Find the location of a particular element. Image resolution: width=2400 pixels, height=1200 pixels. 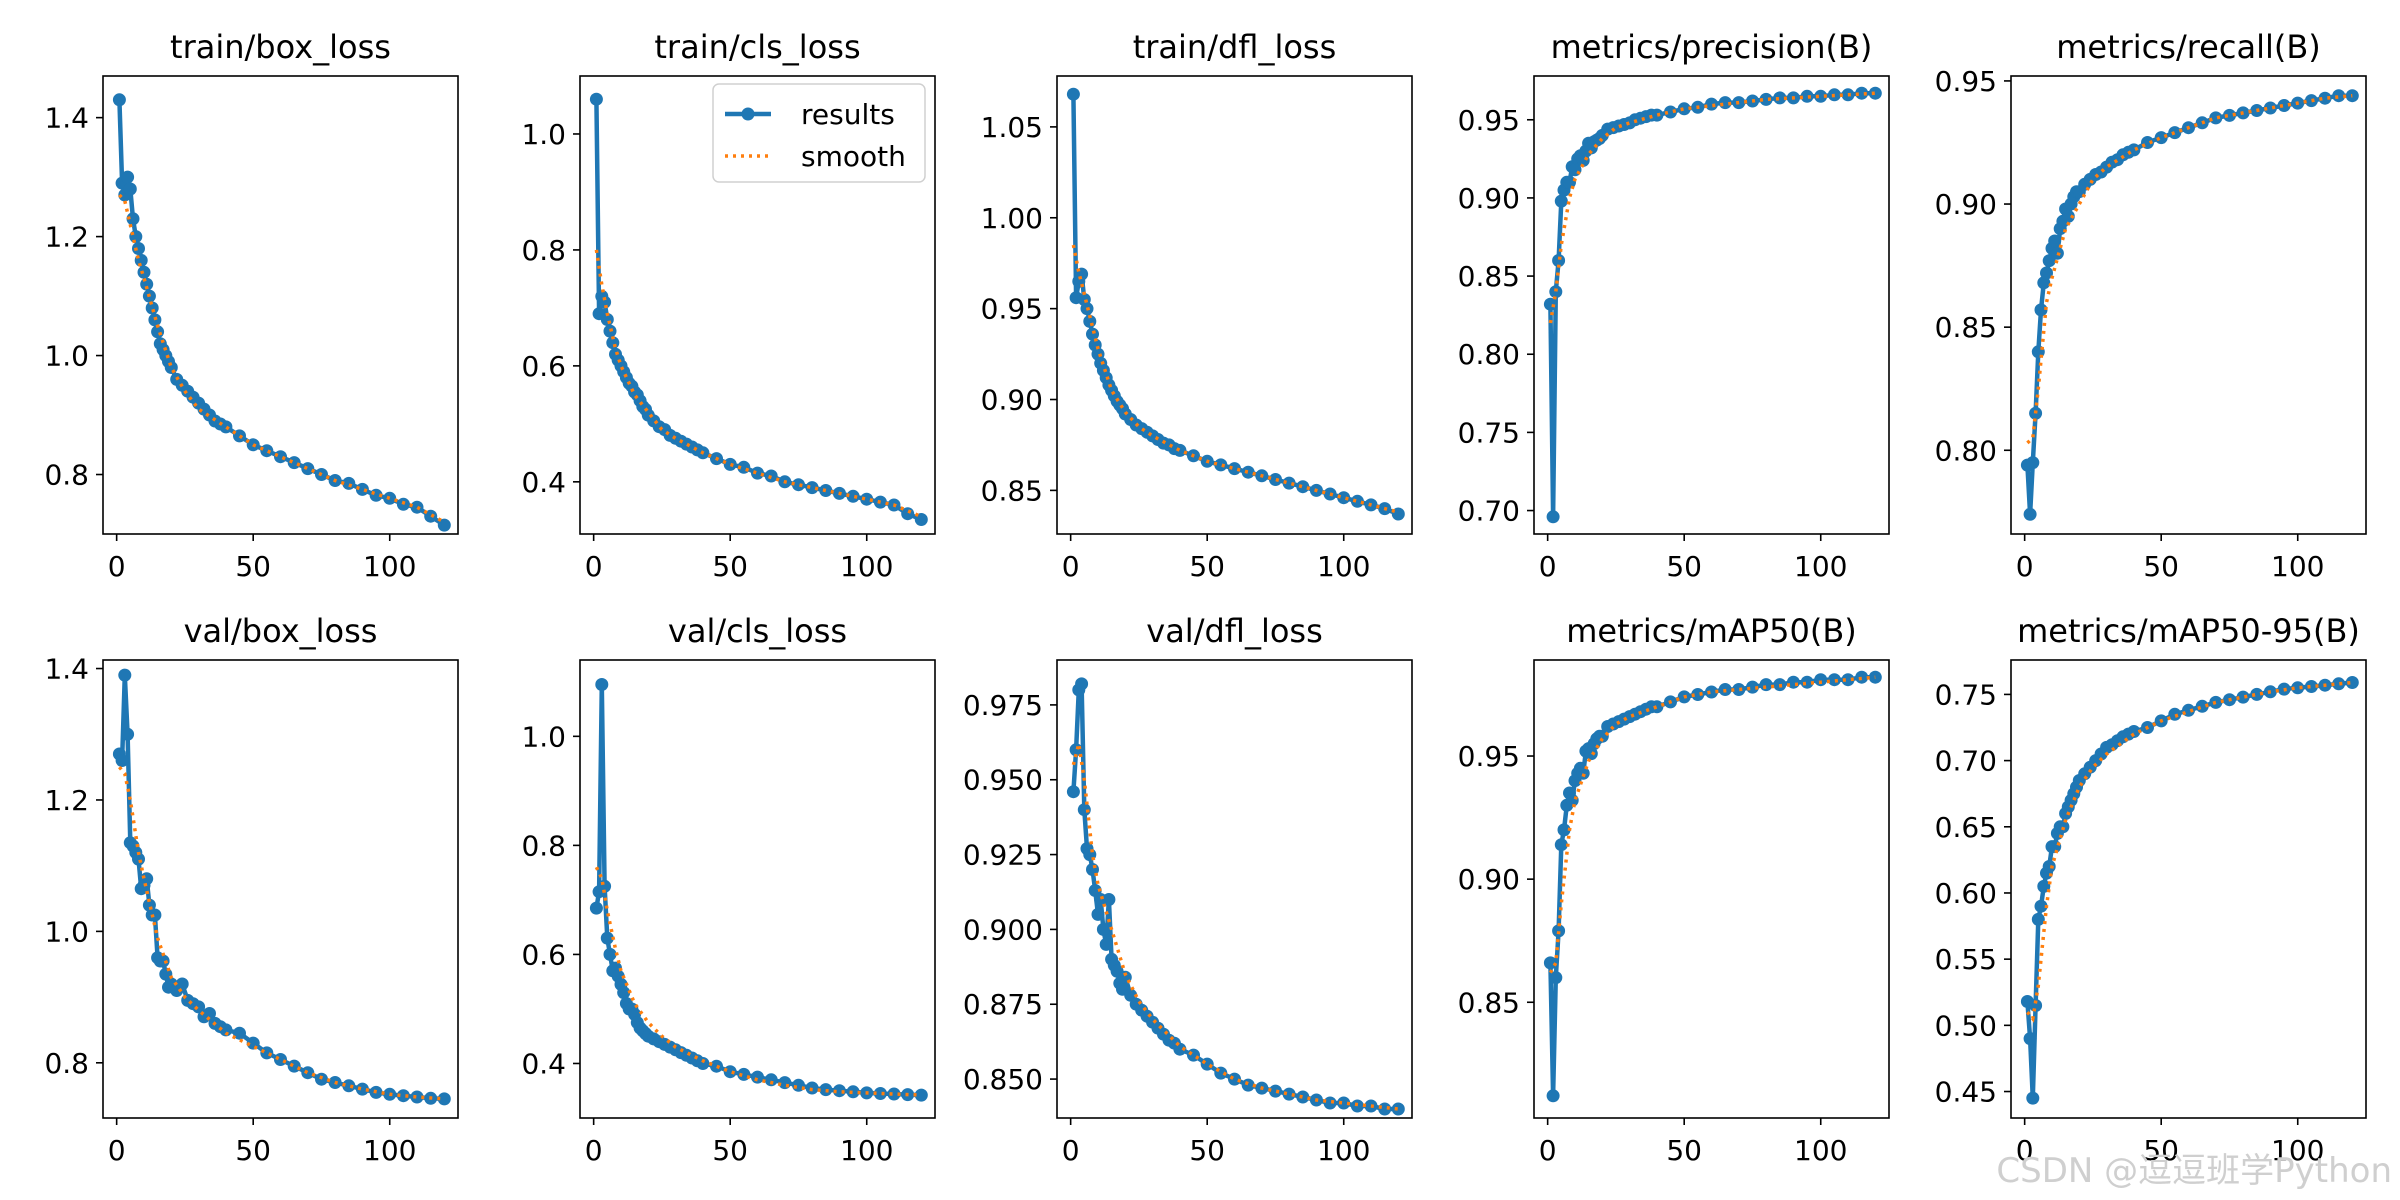

y-tick-label: 0.6 is located at coordinates (543, 954).